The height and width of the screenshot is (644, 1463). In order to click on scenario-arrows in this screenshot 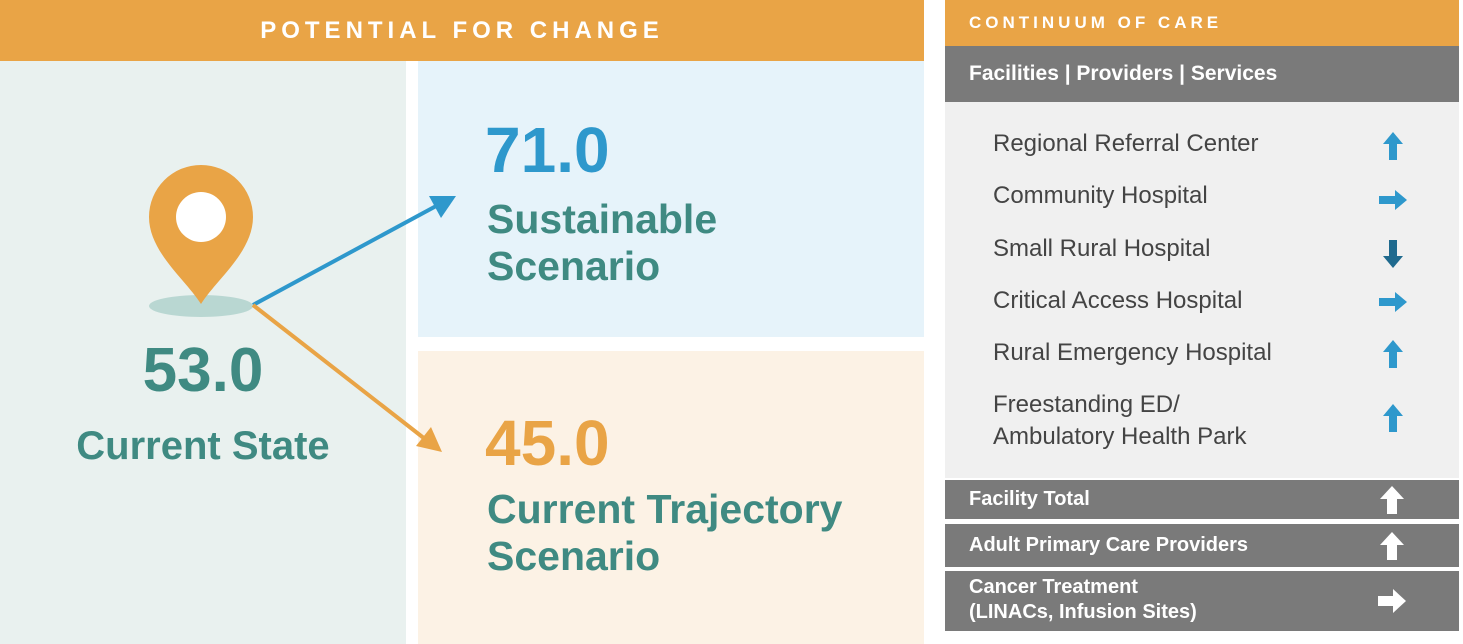, I will do `click(302, 308)`.